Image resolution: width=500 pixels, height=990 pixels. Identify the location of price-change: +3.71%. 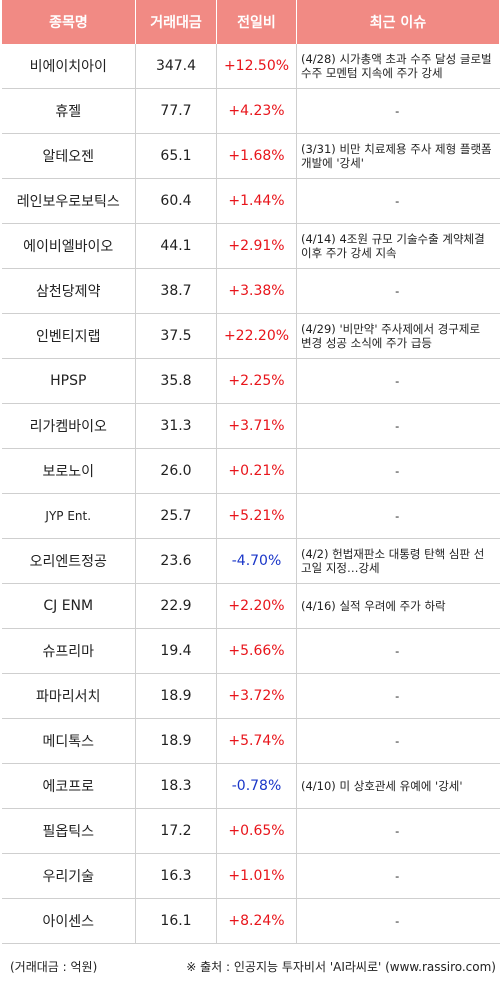
(256, 426).